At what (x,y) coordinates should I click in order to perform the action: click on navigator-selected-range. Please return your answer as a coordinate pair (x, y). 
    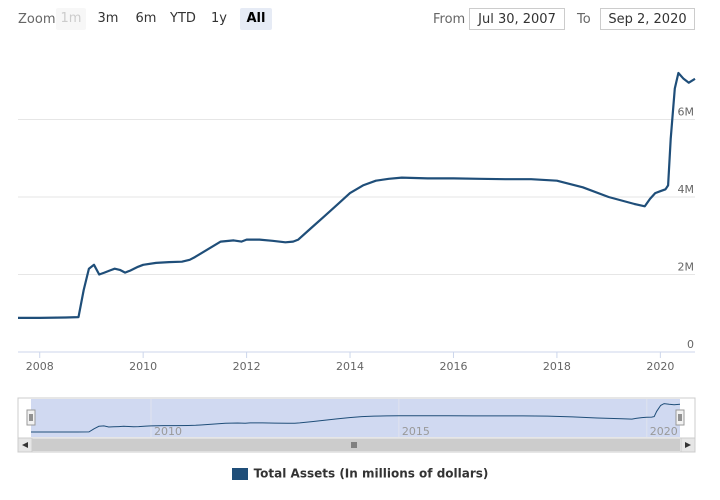
    Looking at the image, I should click on (355, 418).